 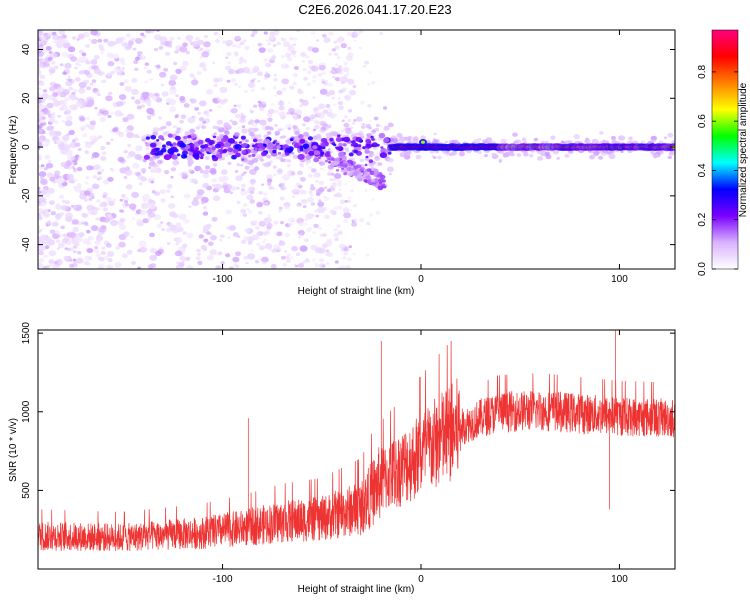 What do you see at coordinates (725, 149) in the screenshot?
I see `colorbar-gradient` at bounding box center [725, 149].